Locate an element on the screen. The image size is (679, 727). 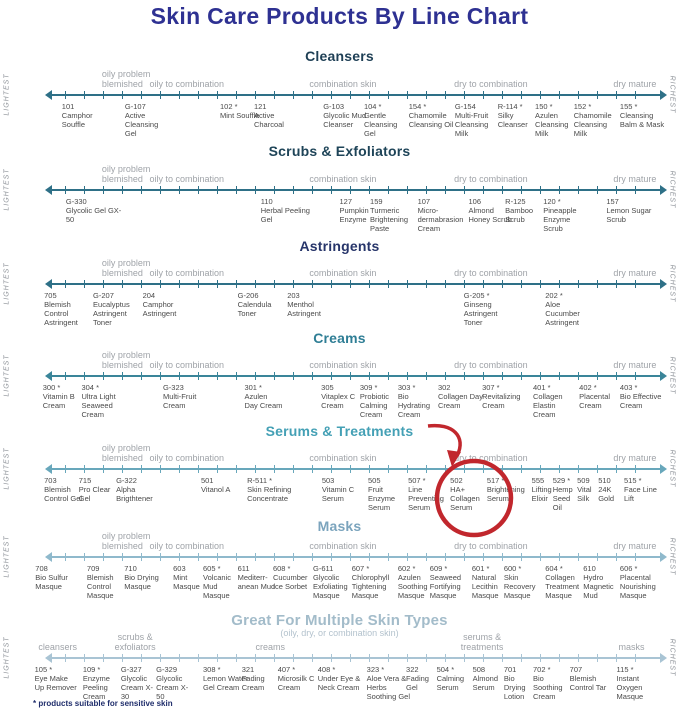
product-name: Multi-Fruit Cleansing Milk is located at coordinates (471, 125).